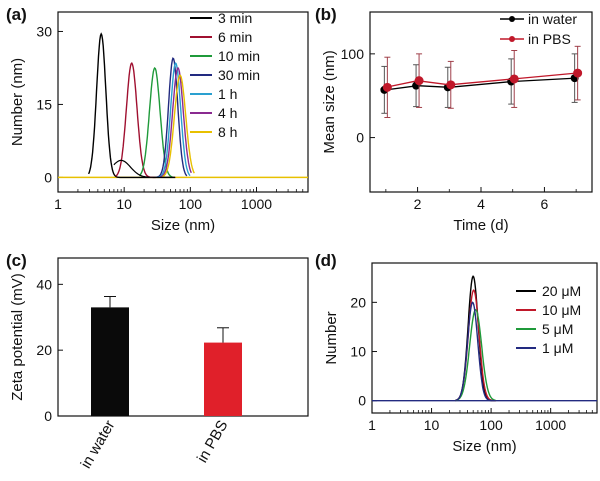 The image size is (600, 481). Describe the element at coordinates (326, 14) in the screenshot. I see `panel-b-label: (b)` at that location.